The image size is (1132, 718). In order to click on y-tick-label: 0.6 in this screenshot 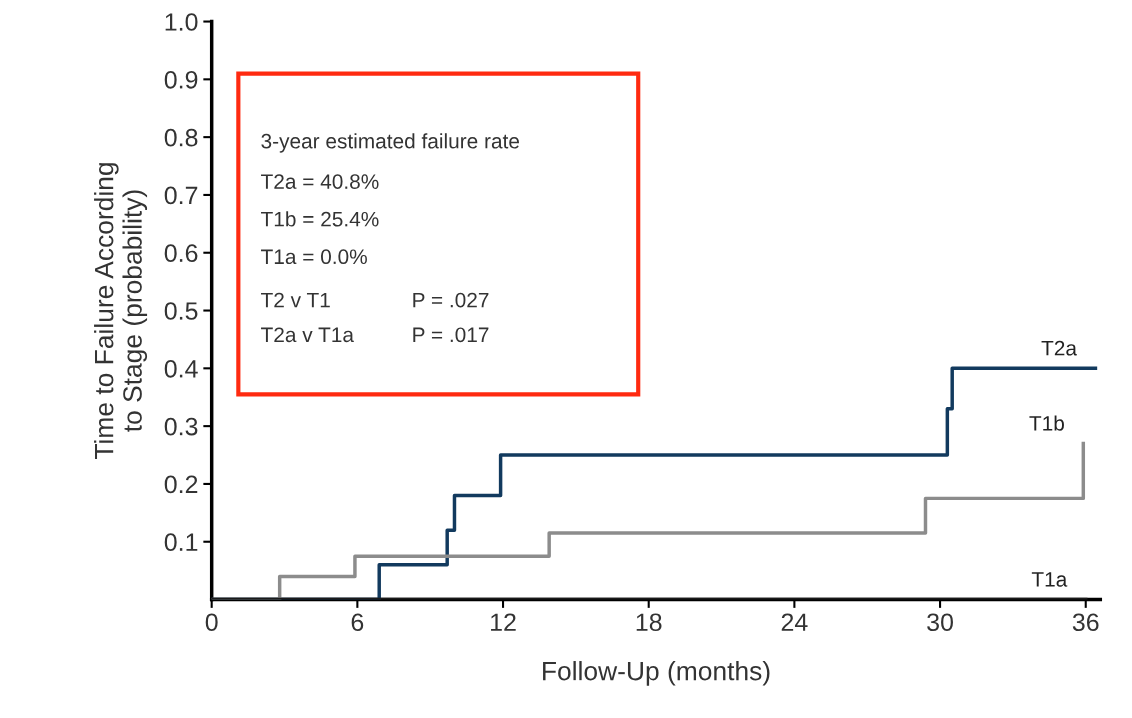, I will do `click(181, 253)`.